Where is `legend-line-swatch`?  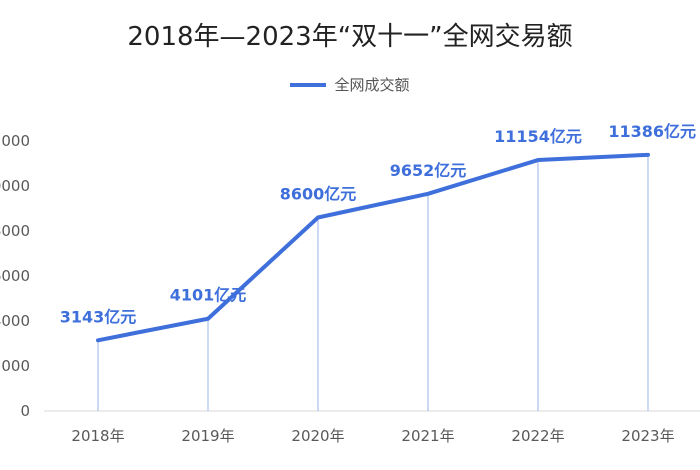
legend-line-swatch is located at coordinates (308, 84).